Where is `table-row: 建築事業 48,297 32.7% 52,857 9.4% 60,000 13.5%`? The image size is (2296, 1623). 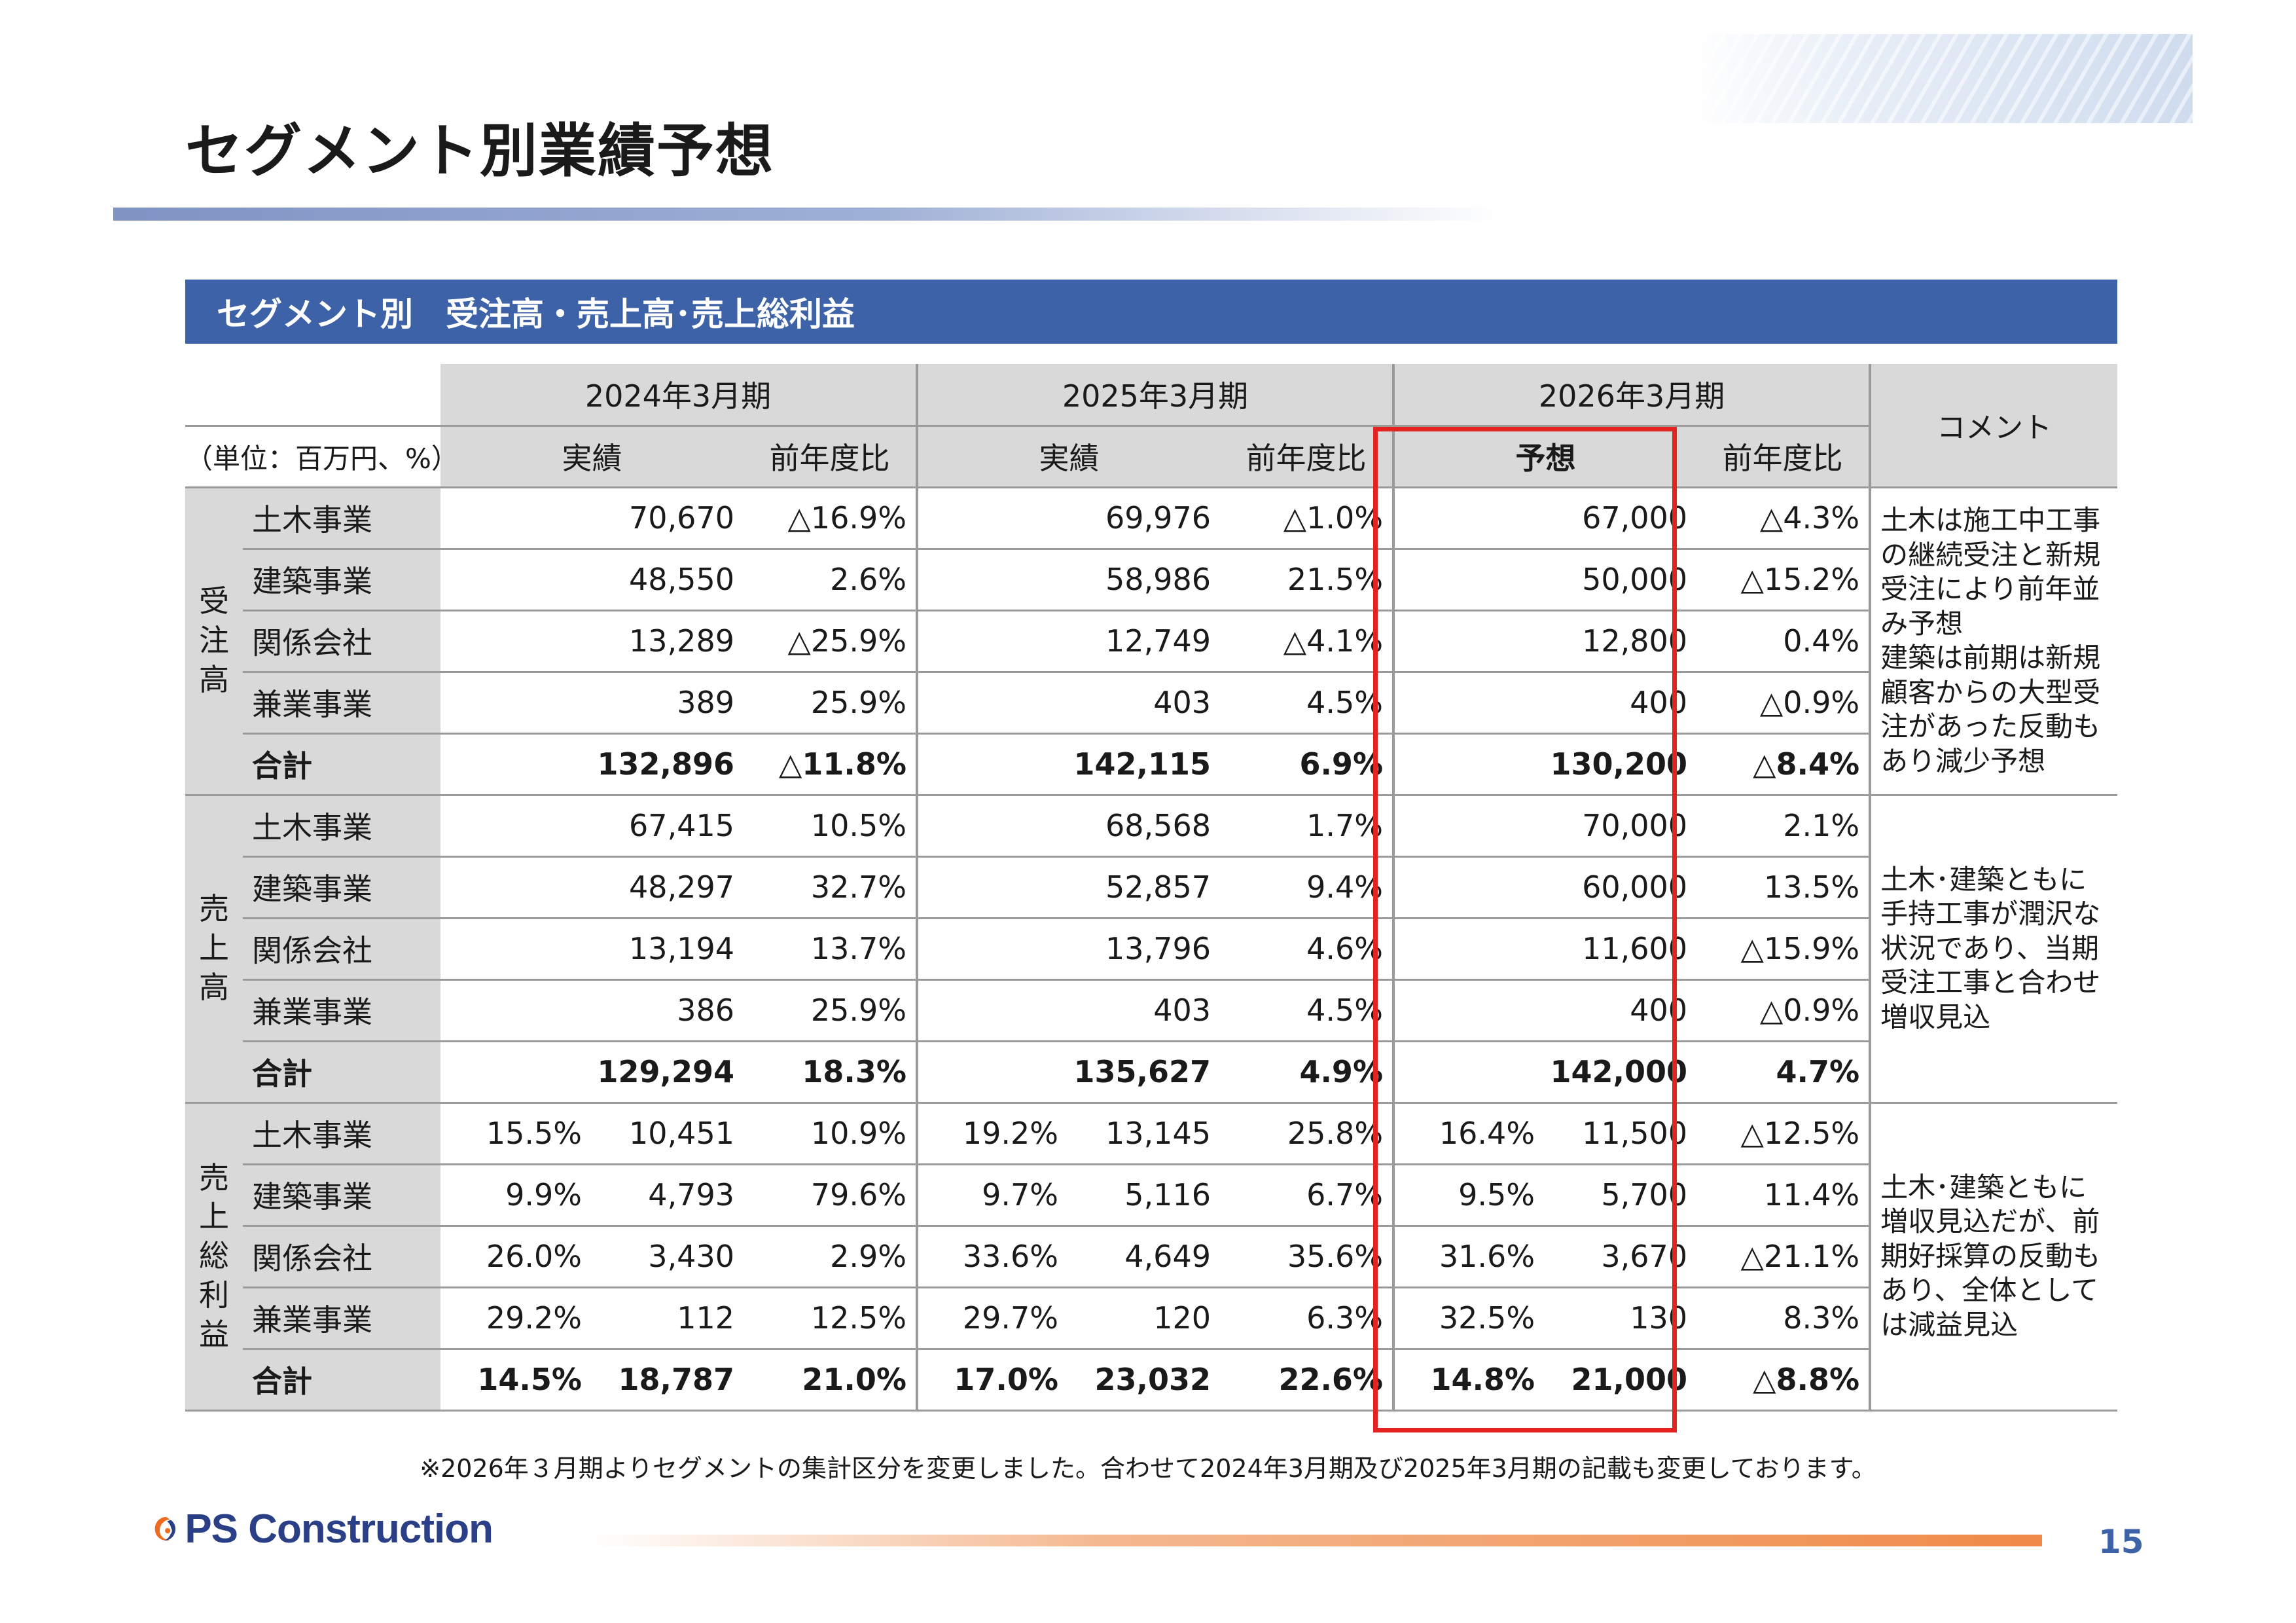 table-row: 建築事業 48,297 32.7% 52,857 9.4% 60,000 13.5% is located at coordinates (1151, 887).